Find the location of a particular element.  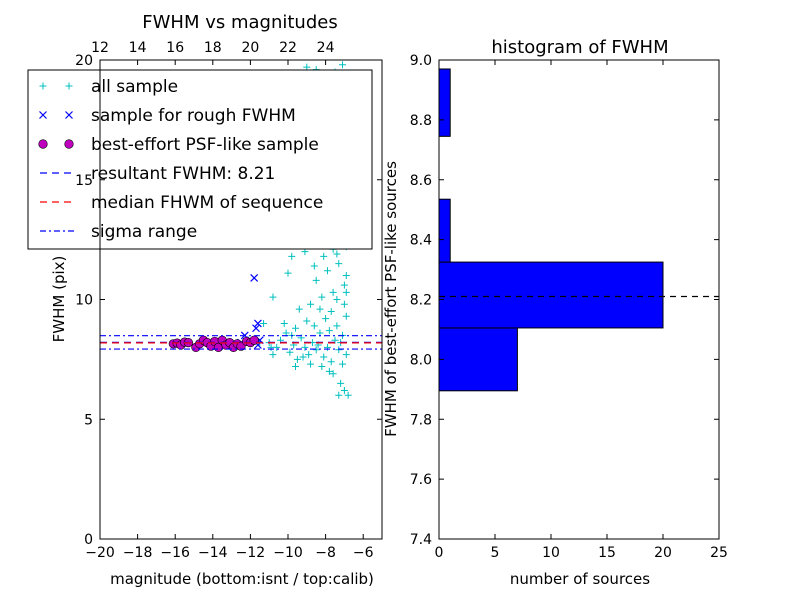

top-tick-label: 22 is located at coordinates (288, 48).